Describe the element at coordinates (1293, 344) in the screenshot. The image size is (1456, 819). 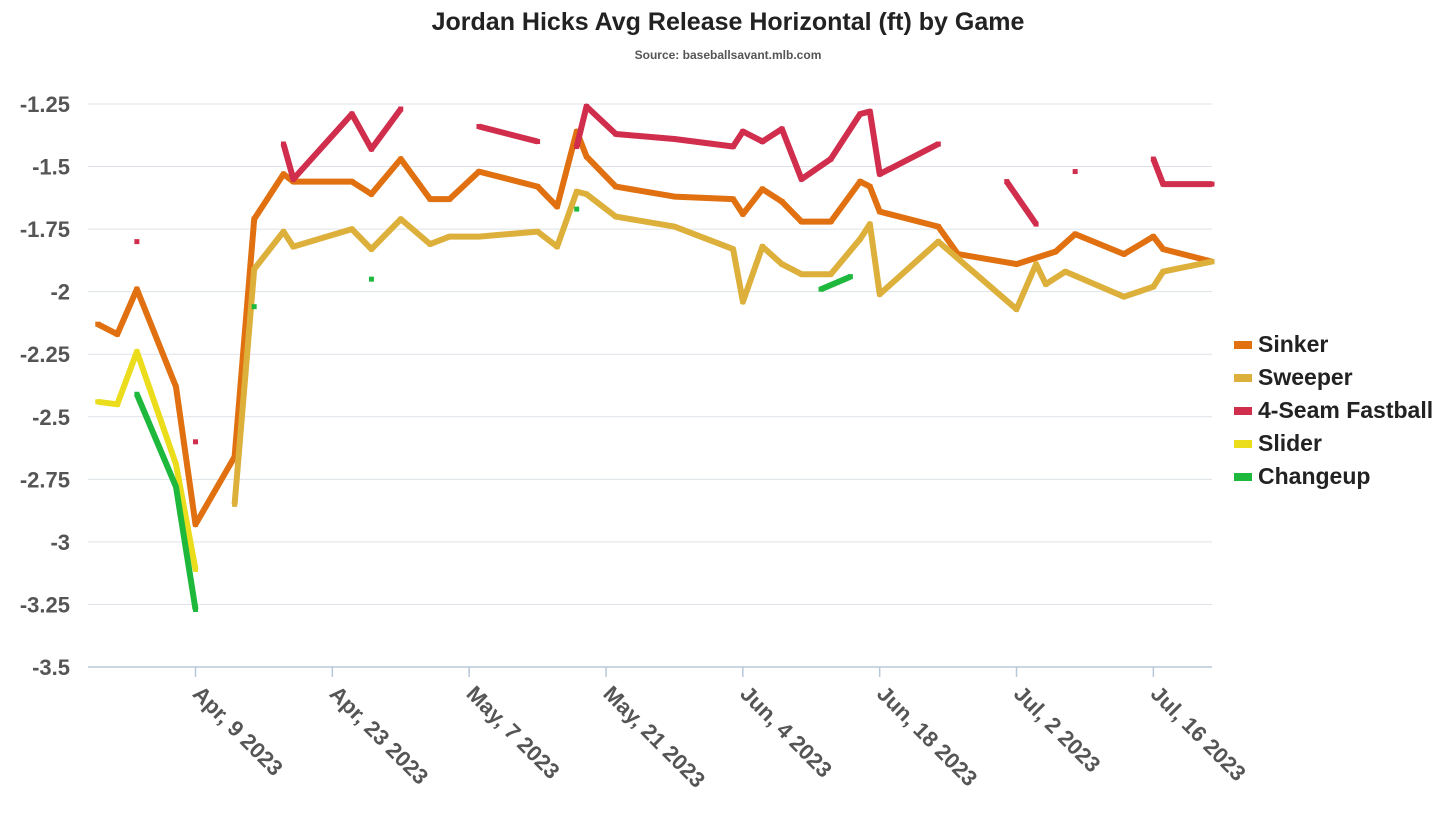
I see `legend-label: Sinker` at that location.